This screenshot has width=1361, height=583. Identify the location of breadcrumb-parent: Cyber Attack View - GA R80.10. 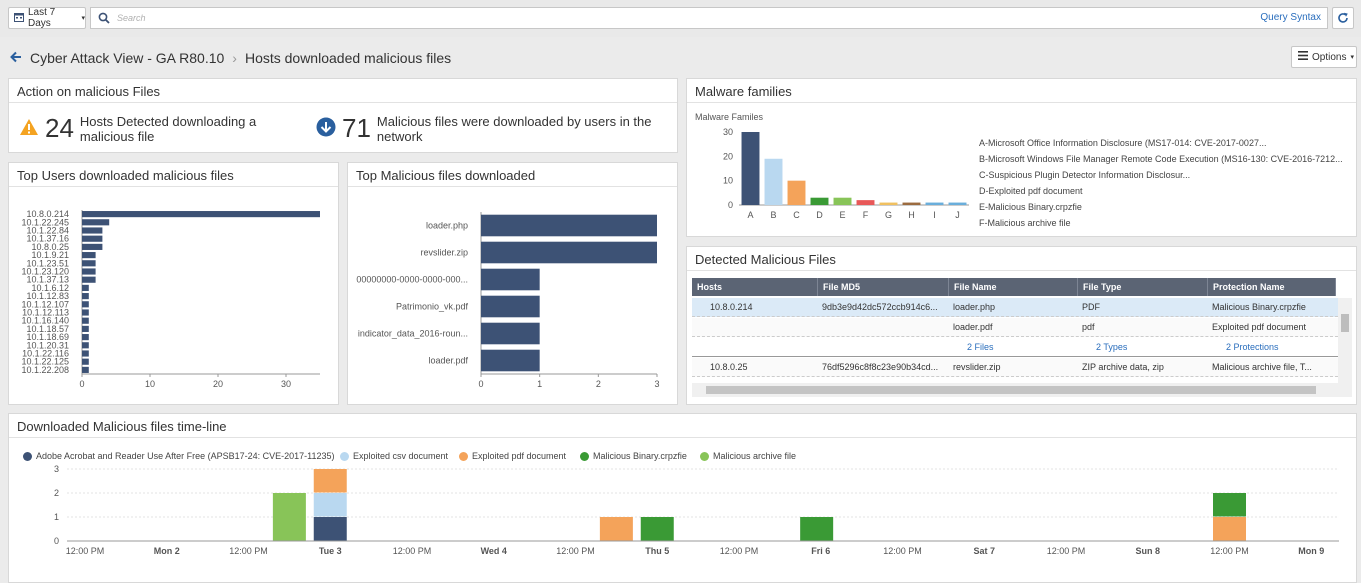
(127, 58).